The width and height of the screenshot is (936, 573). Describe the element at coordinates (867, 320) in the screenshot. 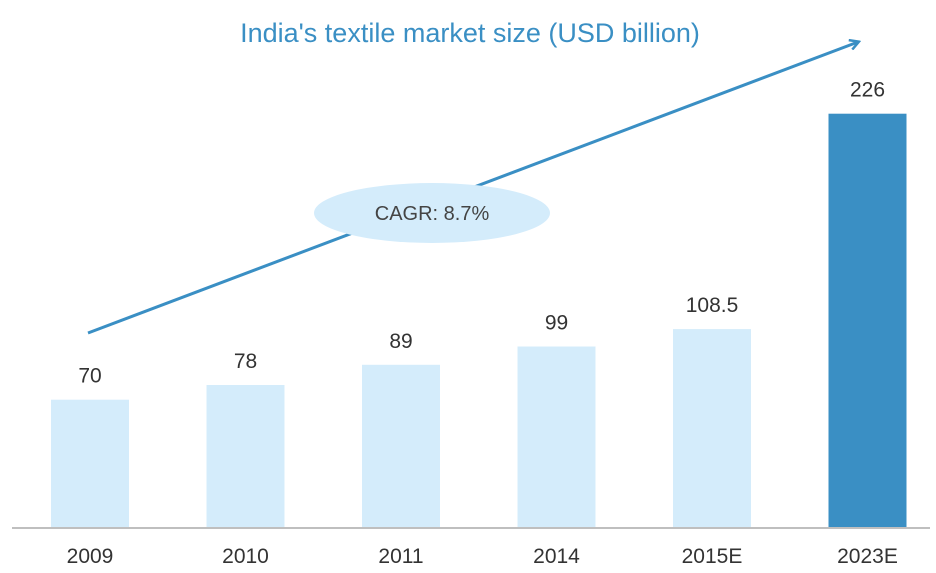

I see `bar-2023E` at that location.